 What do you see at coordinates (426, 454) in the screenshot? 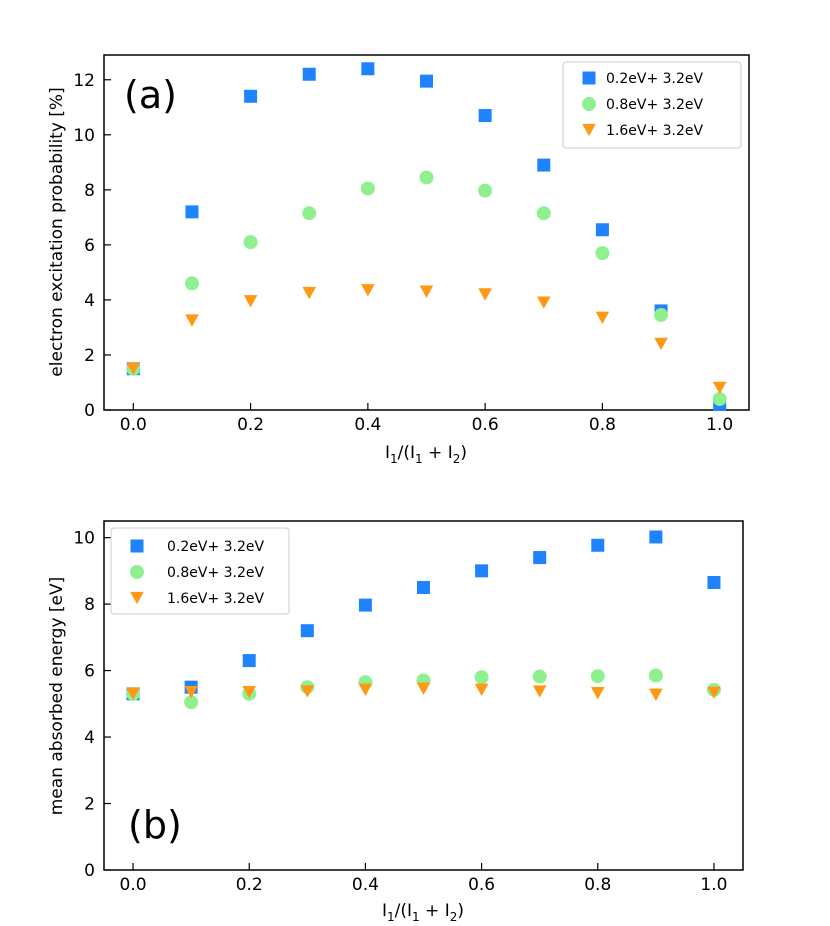
I see `panel-a-x-axis-label: I1/(I1 + I2)` at bounding box center [426, 454].